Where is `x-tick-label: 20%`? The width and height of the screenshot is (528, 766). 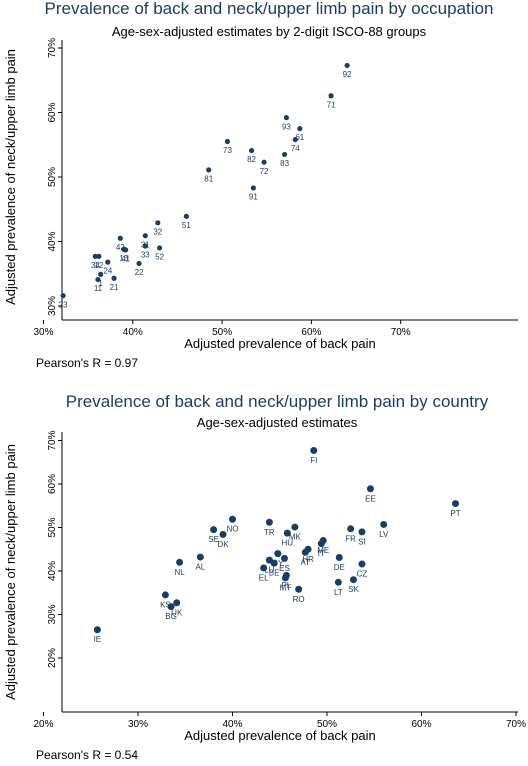 x-tick-label: 20% is located at coordinates (43, 724).